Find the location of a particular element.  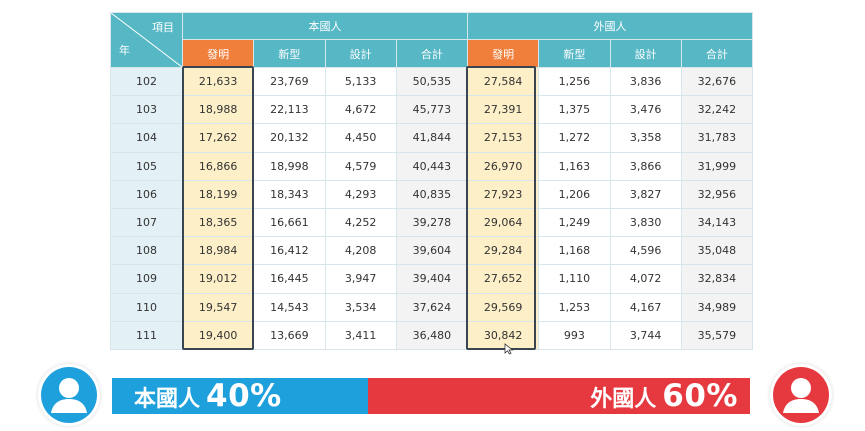

diagonal-divider is located at coordinates (146, 40).